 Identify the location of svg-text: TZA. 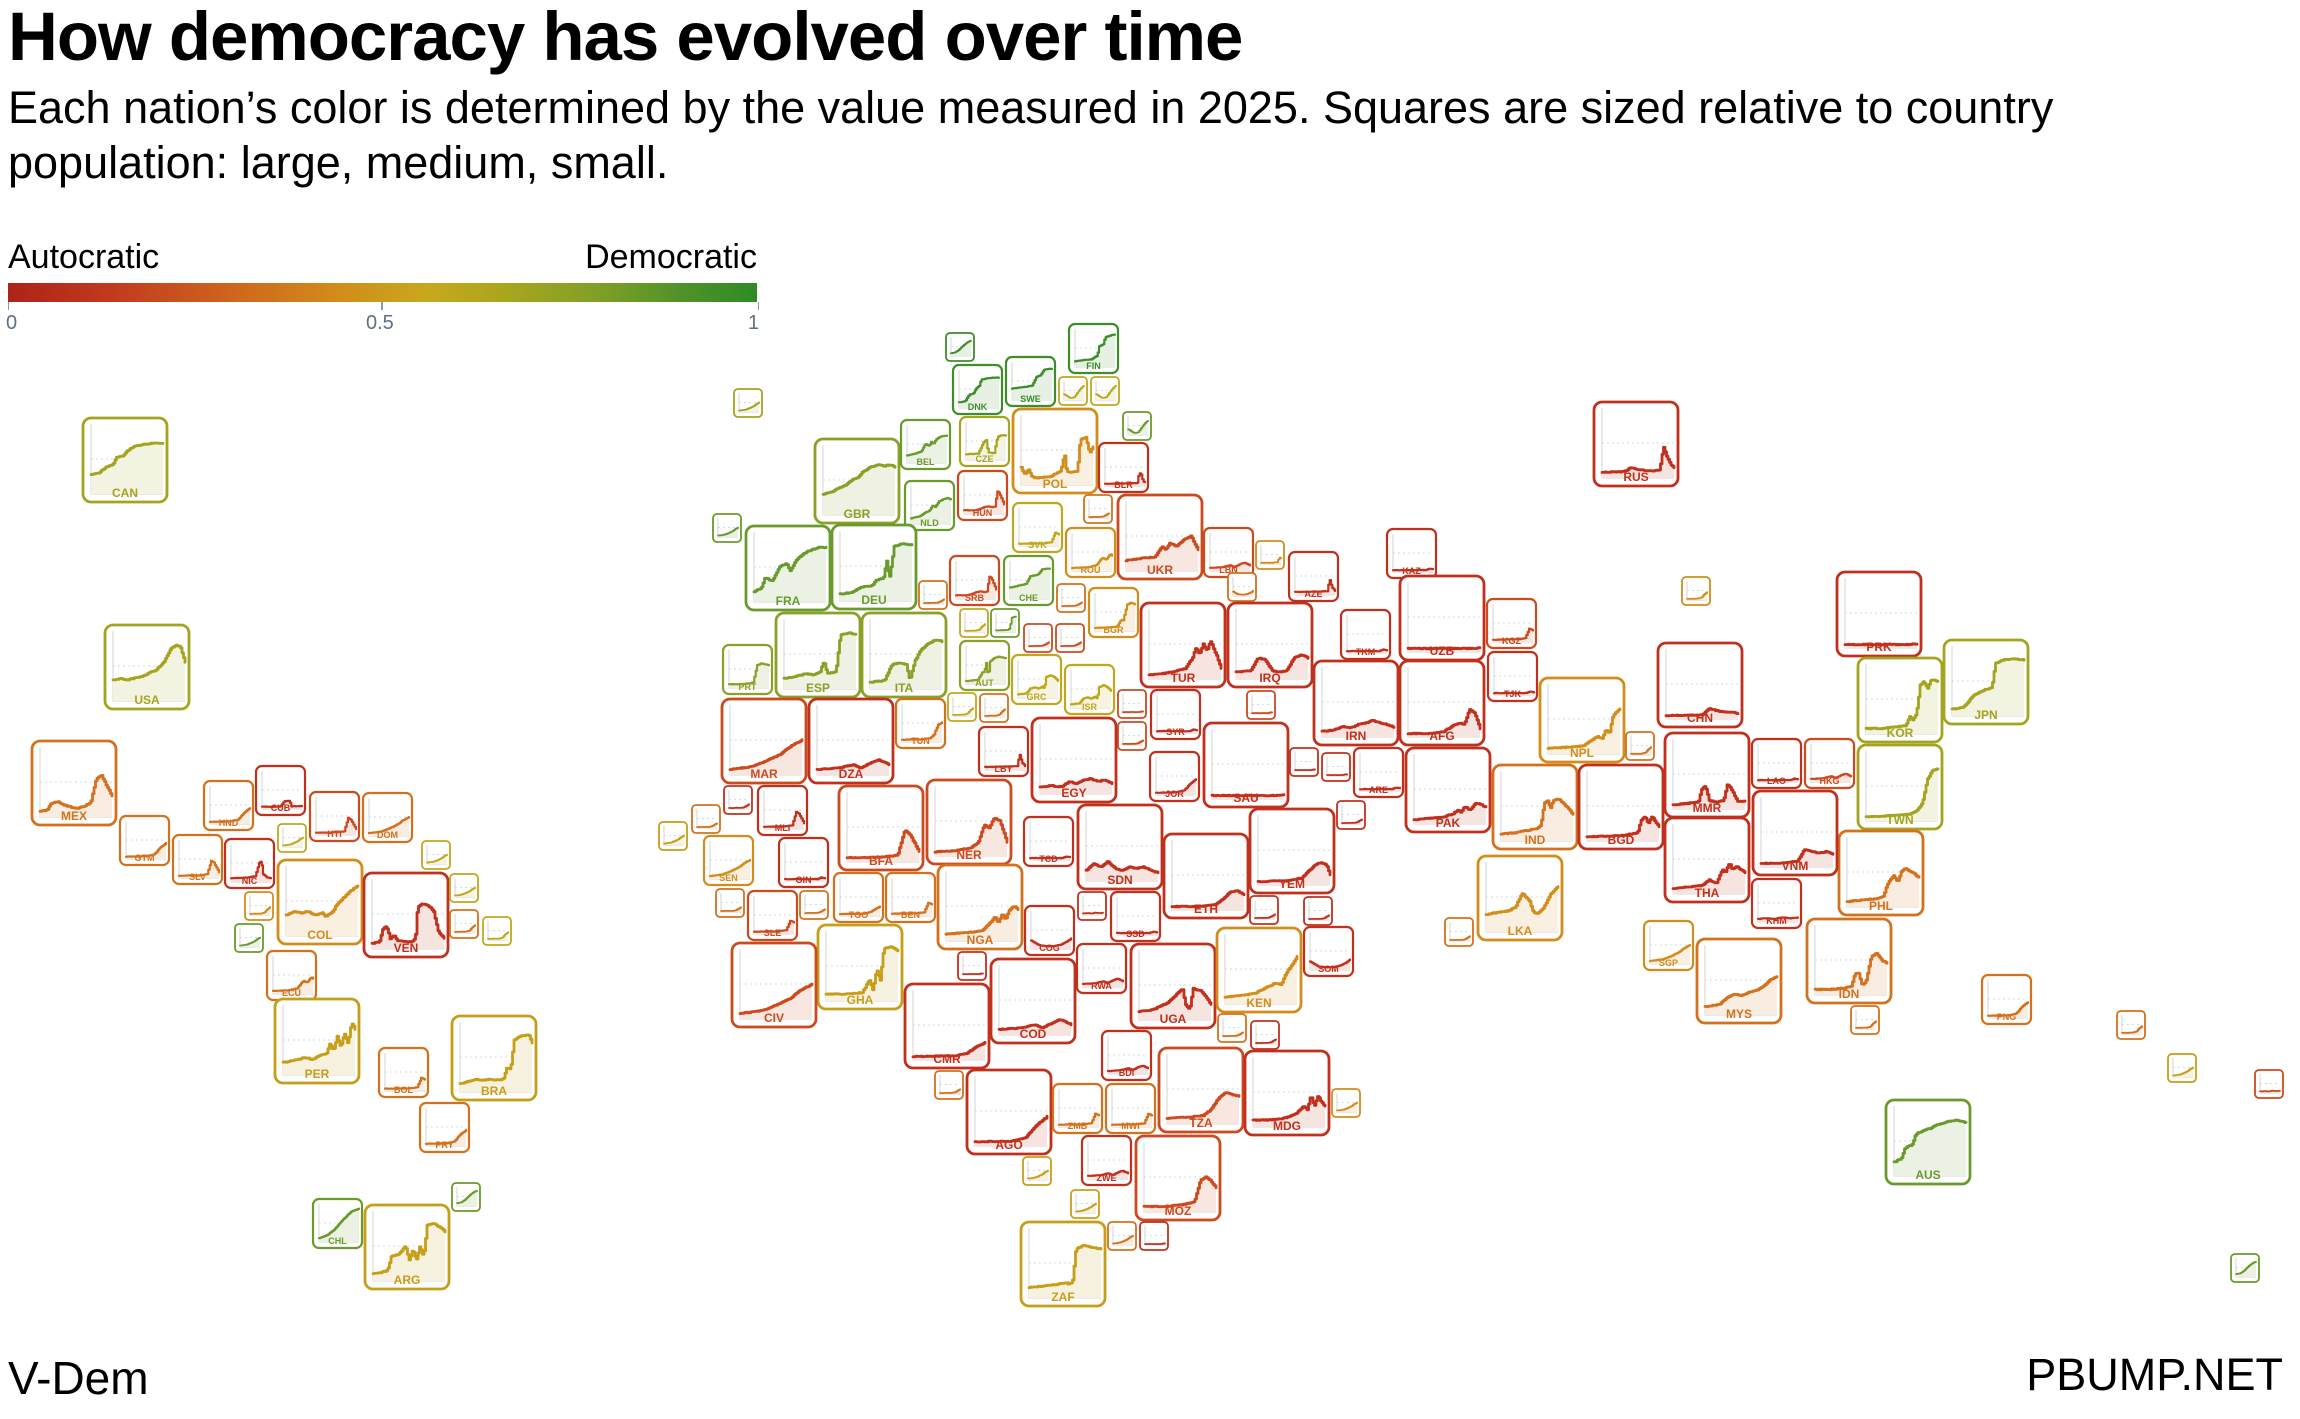
(1201, 1123).